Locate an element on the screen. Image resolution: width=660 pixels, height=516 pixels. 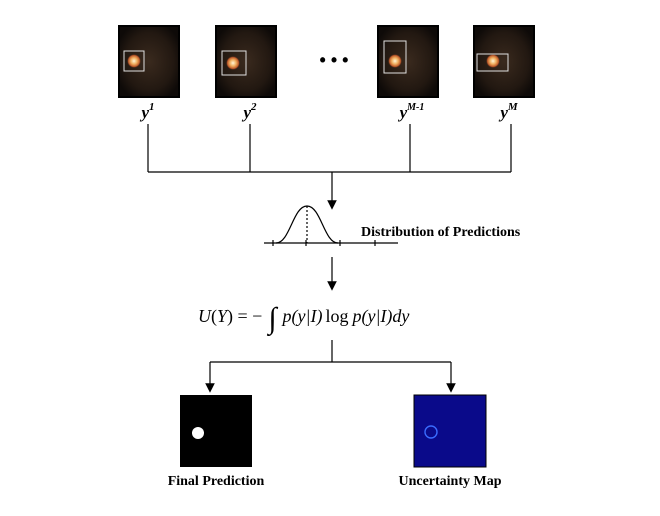
uncertainty-equation: U(Y) = − ∫ p(y|I) log p(y|I)dy is located at coordinates (303, 319).